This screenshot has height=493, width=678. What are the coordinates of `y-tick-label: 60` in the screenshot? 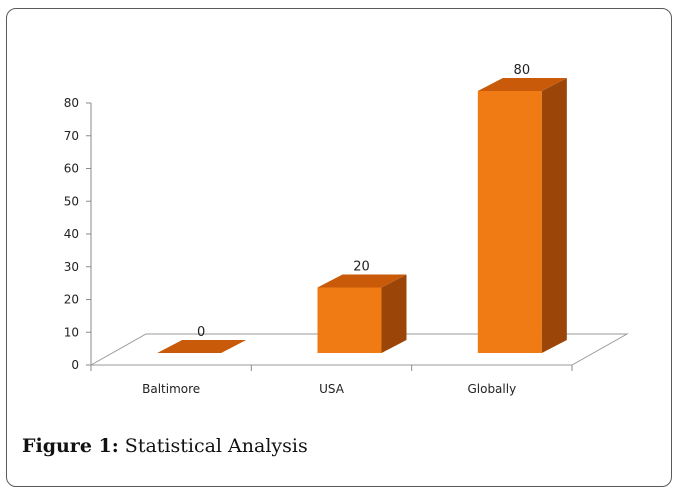 It's located at (71, 169).